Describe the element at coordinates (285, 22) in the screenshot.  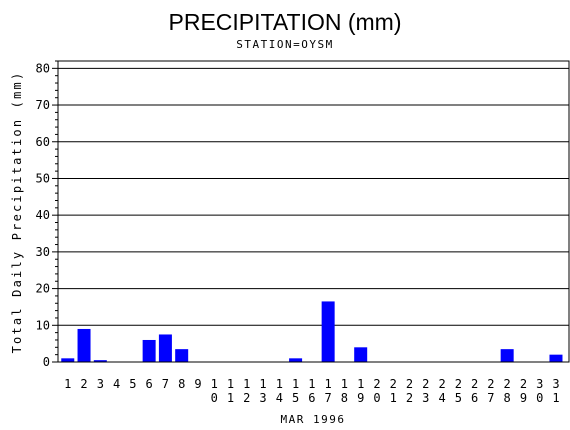
I see `chart-title: PRECIPITATION (mm)` at that location.